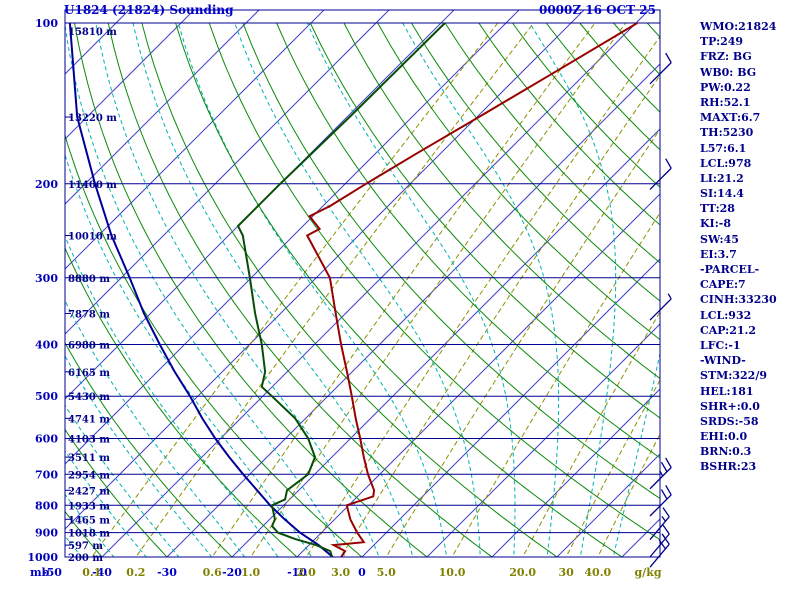  Describe the element at coordinates (726, 315) in the screenshot. I see `index-line: LCL:932` at that location.